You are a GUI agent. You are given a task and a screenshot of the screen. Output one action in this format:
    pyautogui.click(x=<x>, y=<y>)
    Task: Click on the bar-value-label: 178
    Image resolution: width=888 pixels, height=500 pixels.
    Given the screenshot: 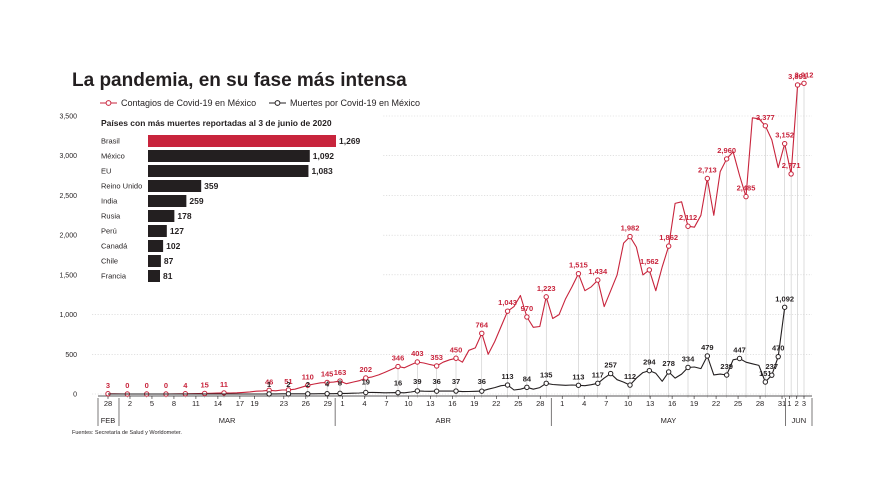 What is the action you would take?
    pyautogui.click(x=184, y=216)
    